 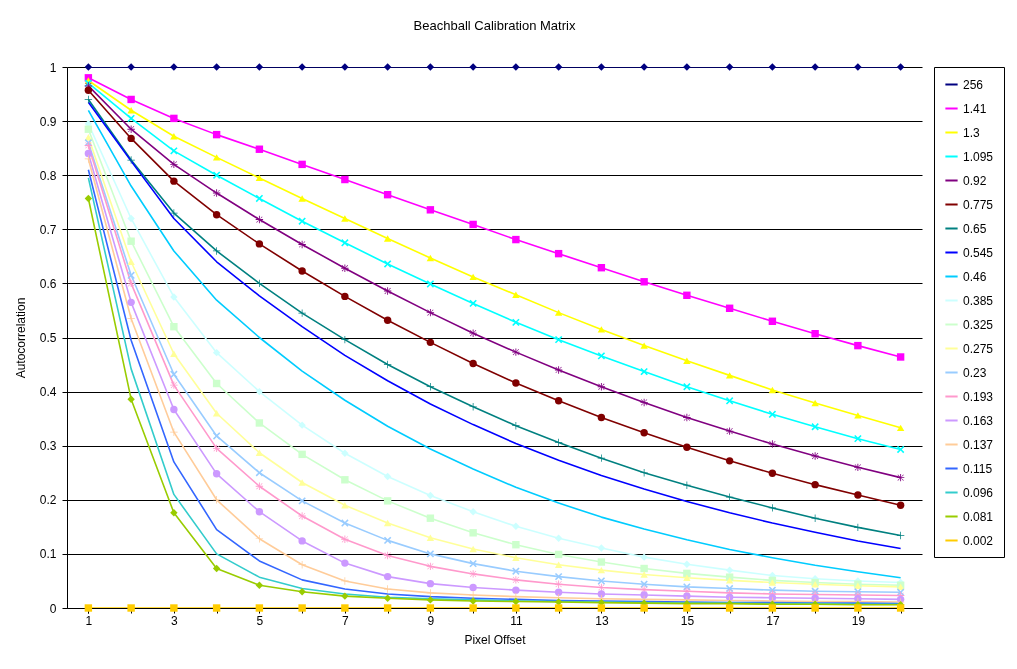 I want to click on legend-label: 0.385, so click(x=978, y=300).